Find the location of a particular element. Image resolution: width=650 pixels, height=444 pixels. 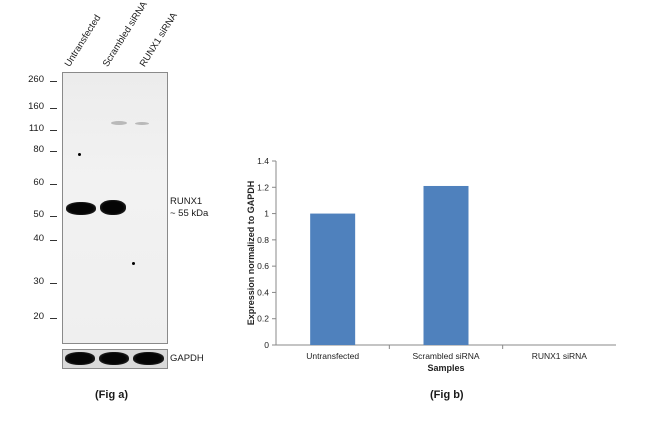

bar-untransfected is located at coordinates (333, 279).